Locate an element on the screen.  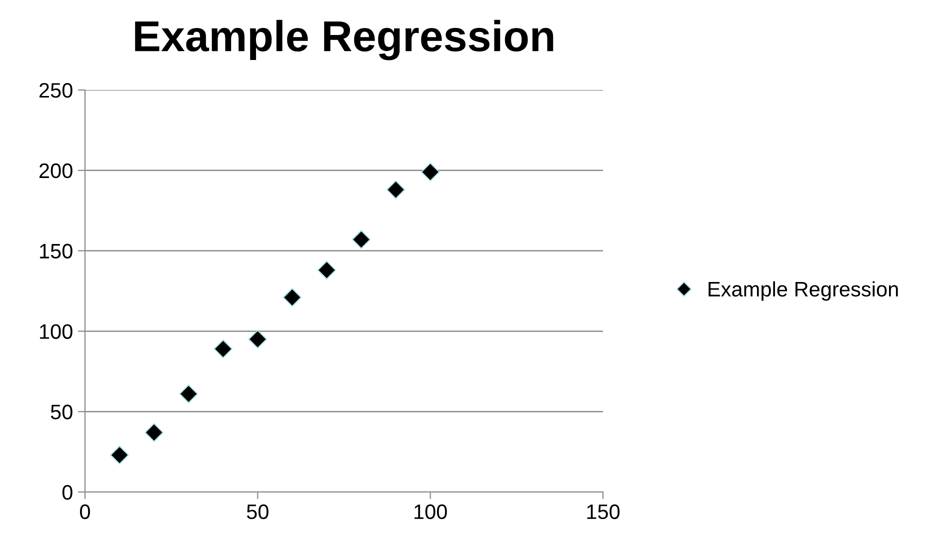
legend-label: Example Regression is located at coordinates (803, 291).